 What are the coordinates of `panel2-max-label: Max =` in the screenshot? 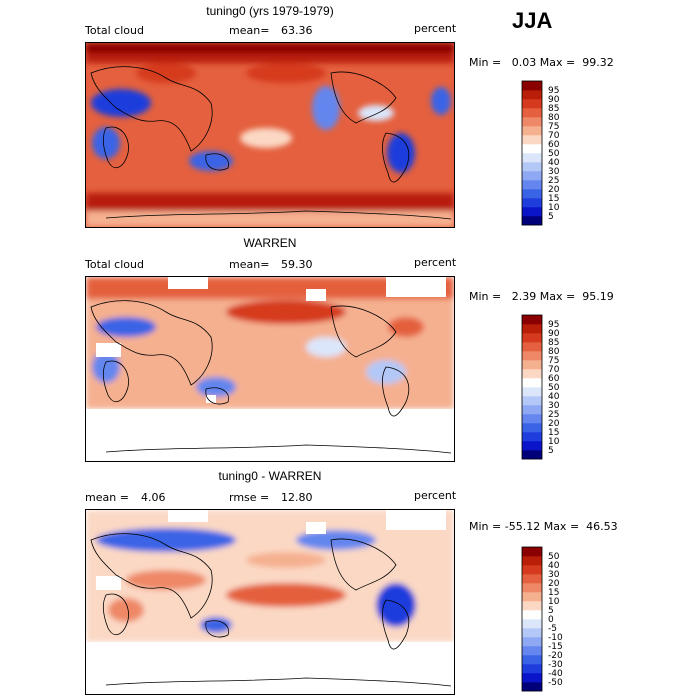 It's located at (557, 296).